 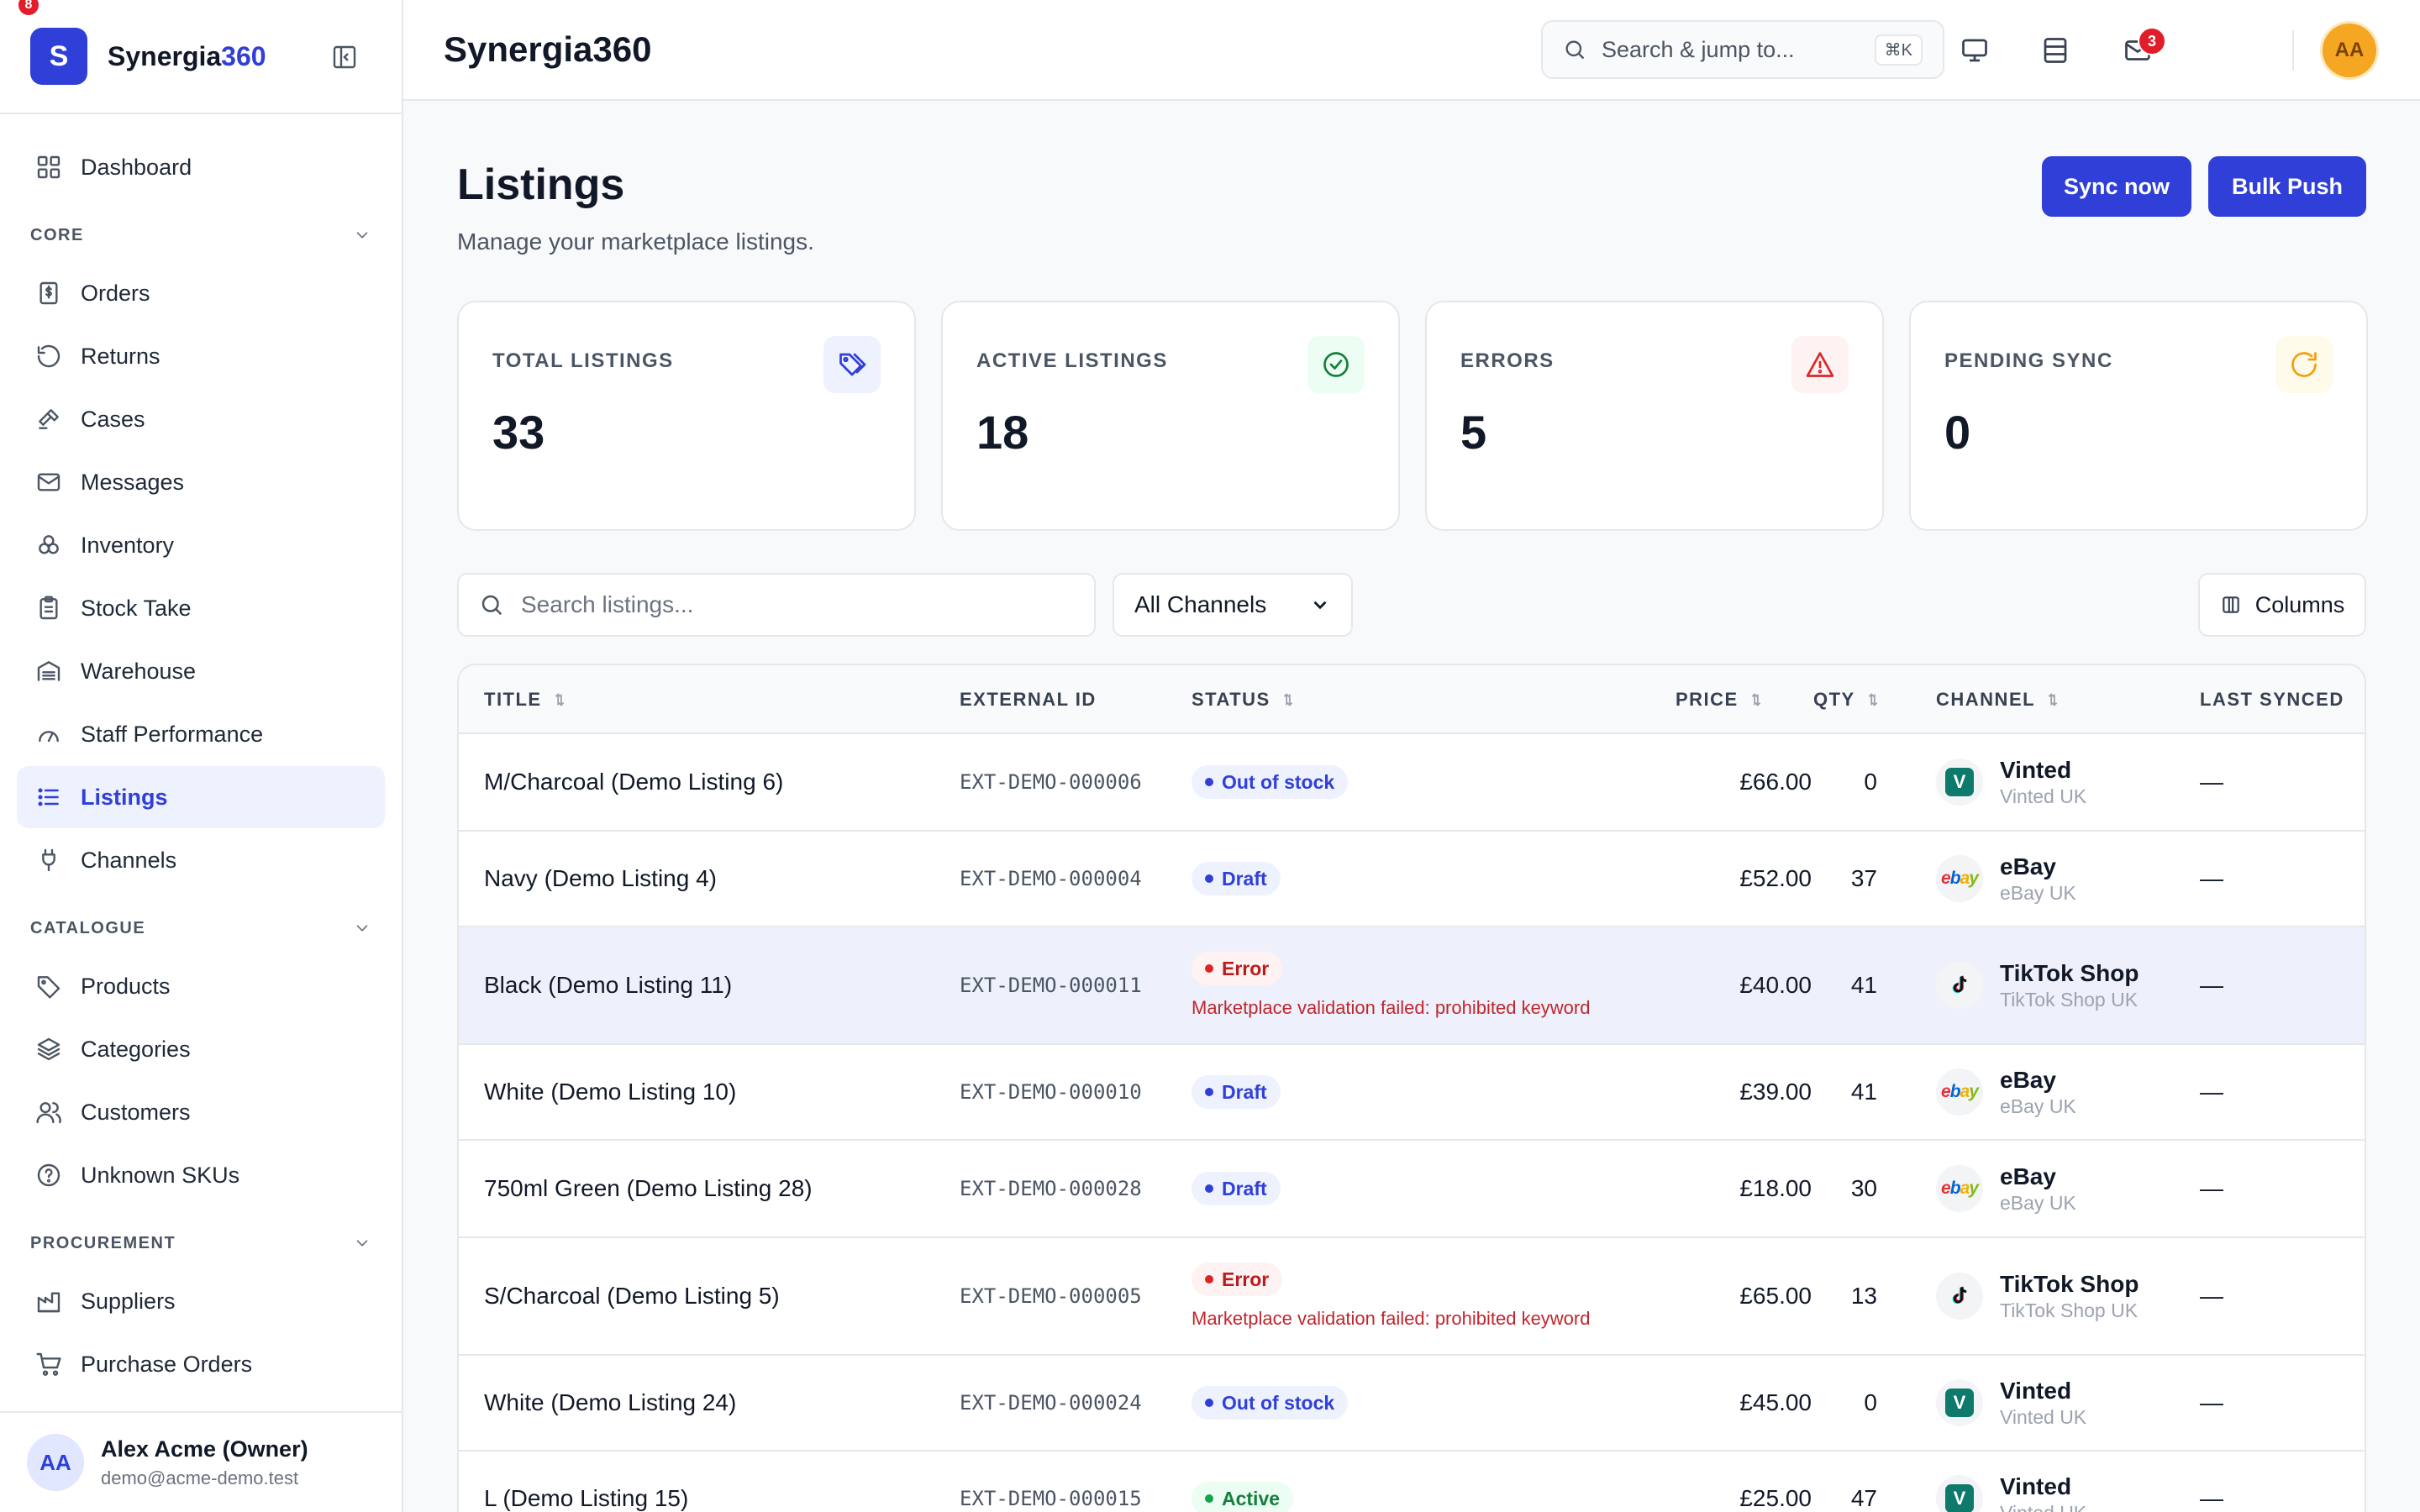 What do you see at coordinates (1848, 699) in the screenshot?
I see `th-qty: QTY` at bounding box center [1848, 699].